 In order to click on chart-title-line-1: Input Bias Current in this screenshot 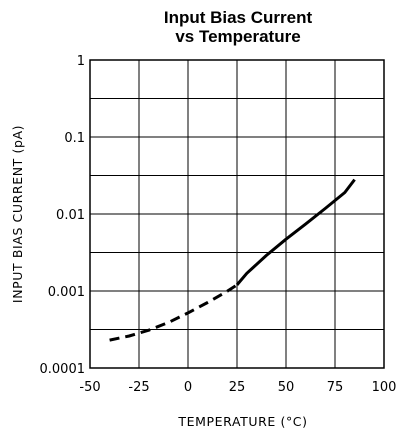, I will do `click(238, 17)`.